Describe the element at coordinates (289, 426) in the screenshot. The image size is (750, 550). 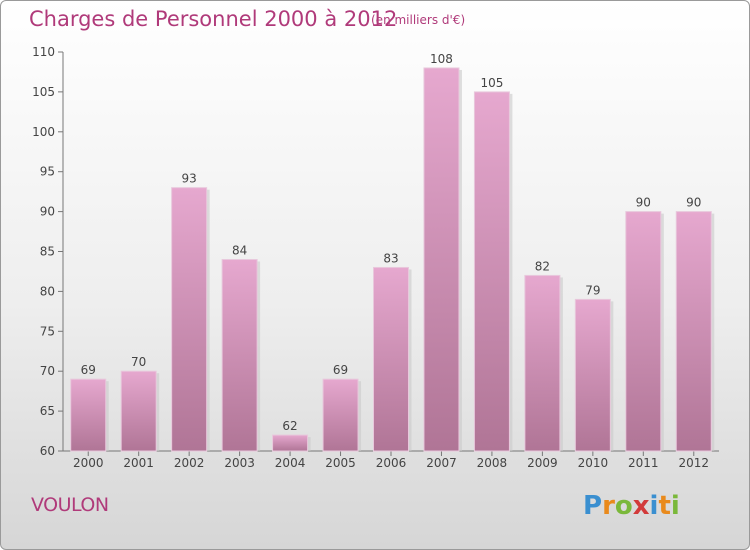
I see `bar-value-label: 62` at that location.